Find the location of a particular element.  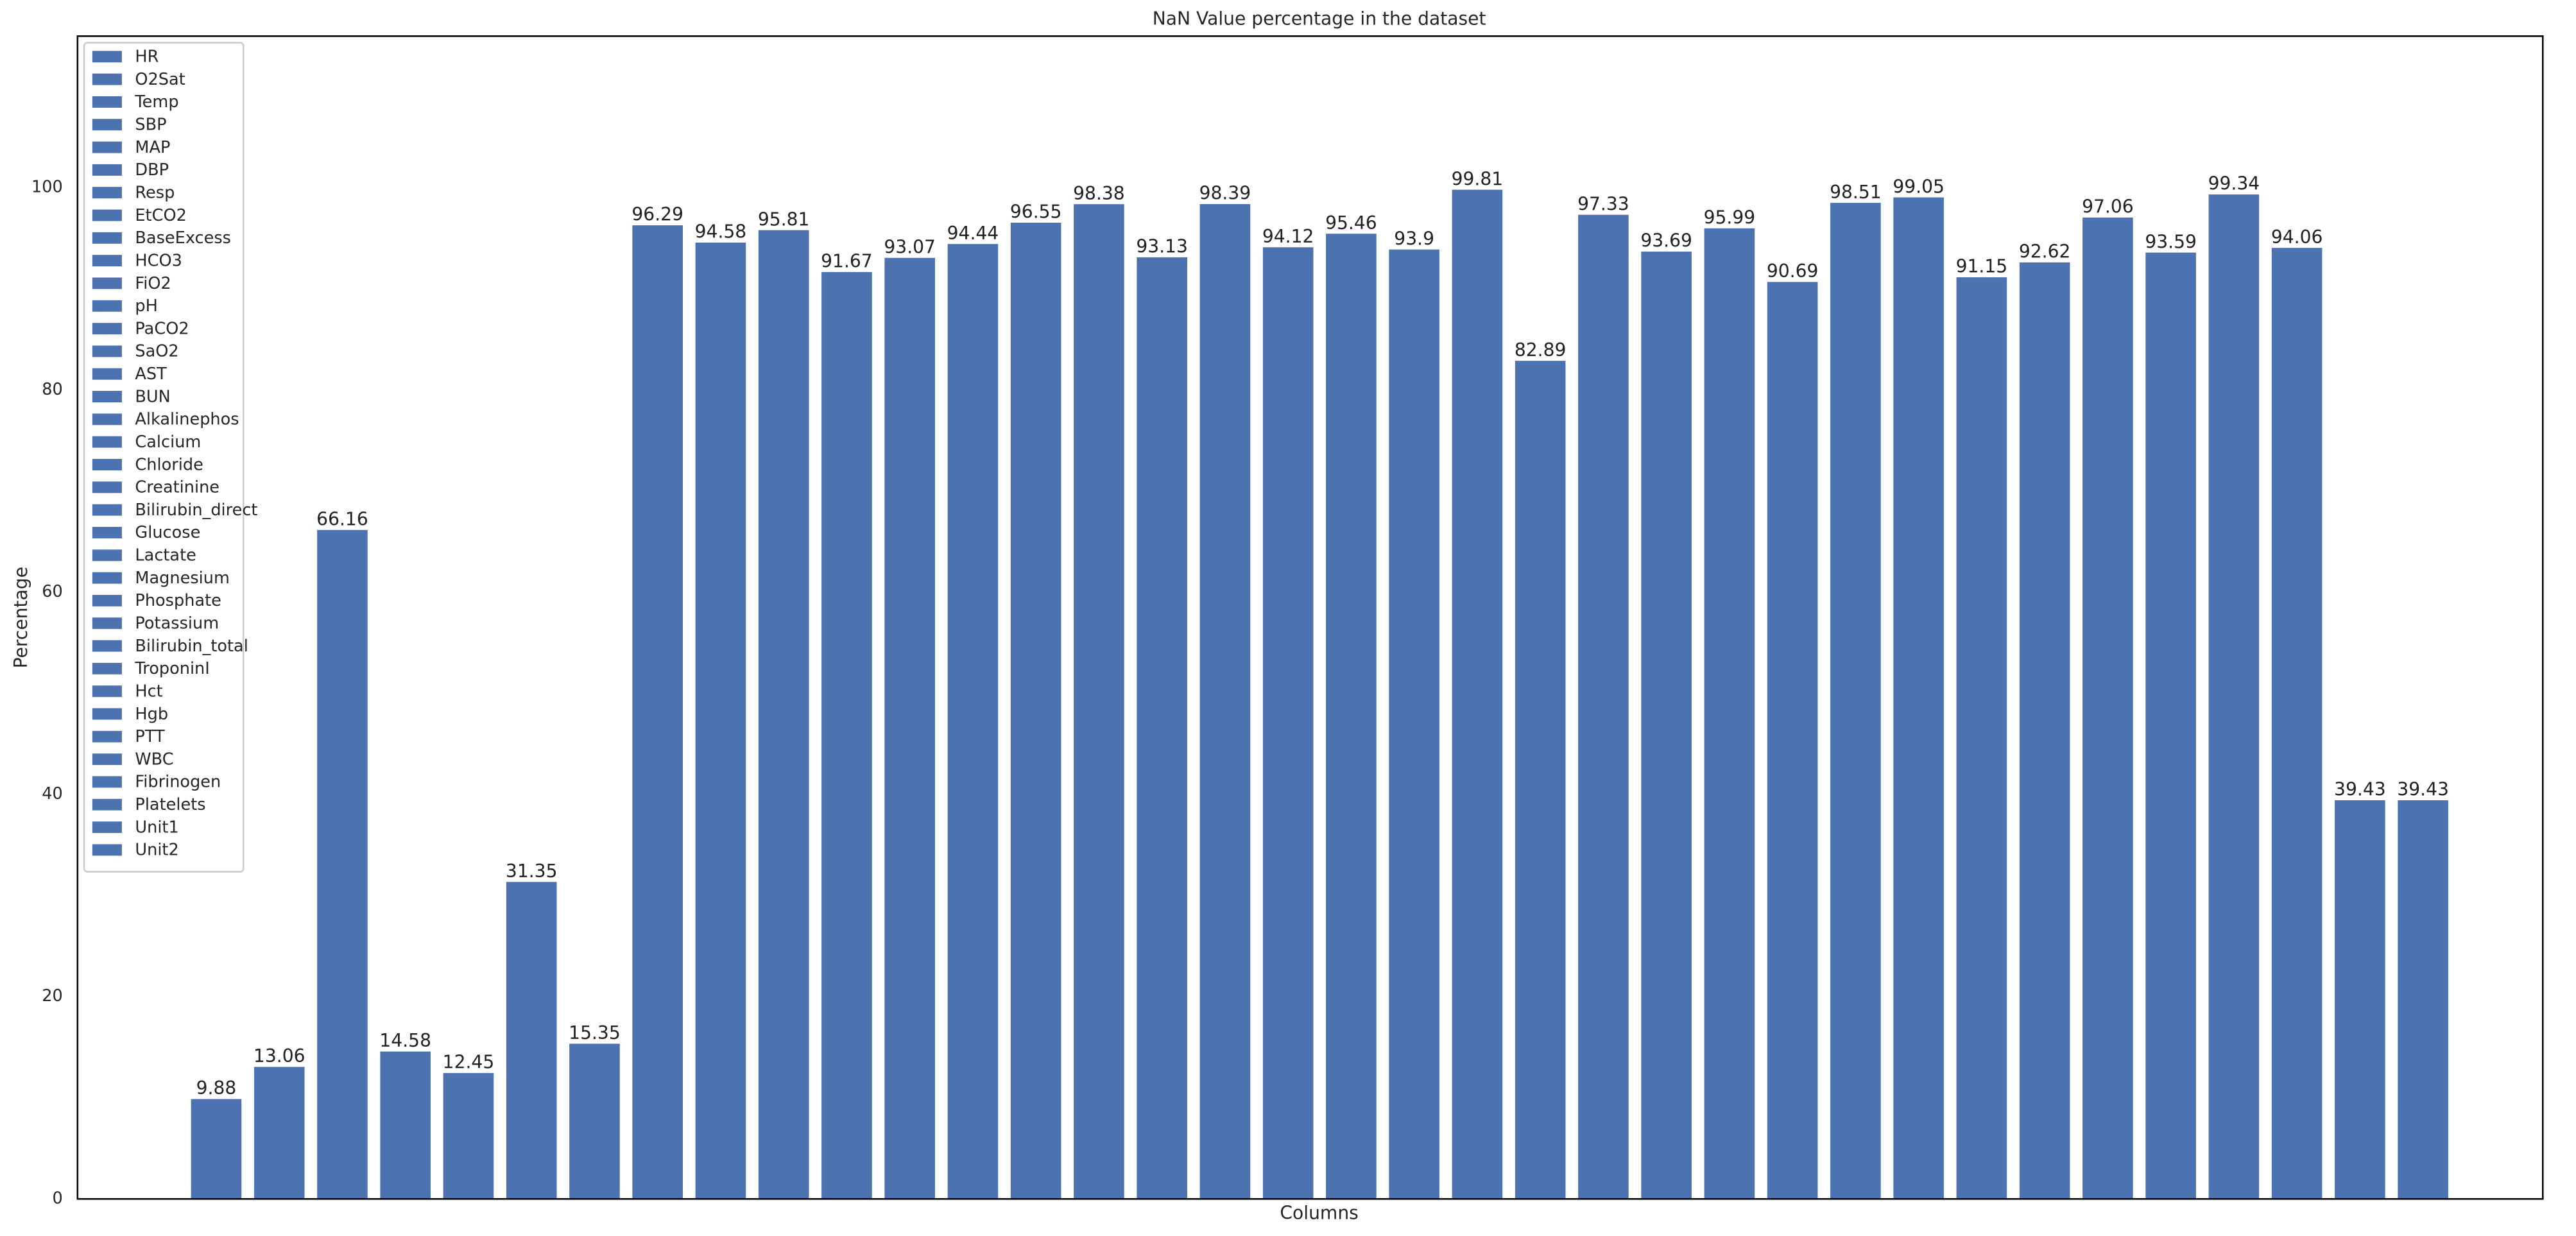

value-label: 13.06 is located at coordinates (279, 1056).